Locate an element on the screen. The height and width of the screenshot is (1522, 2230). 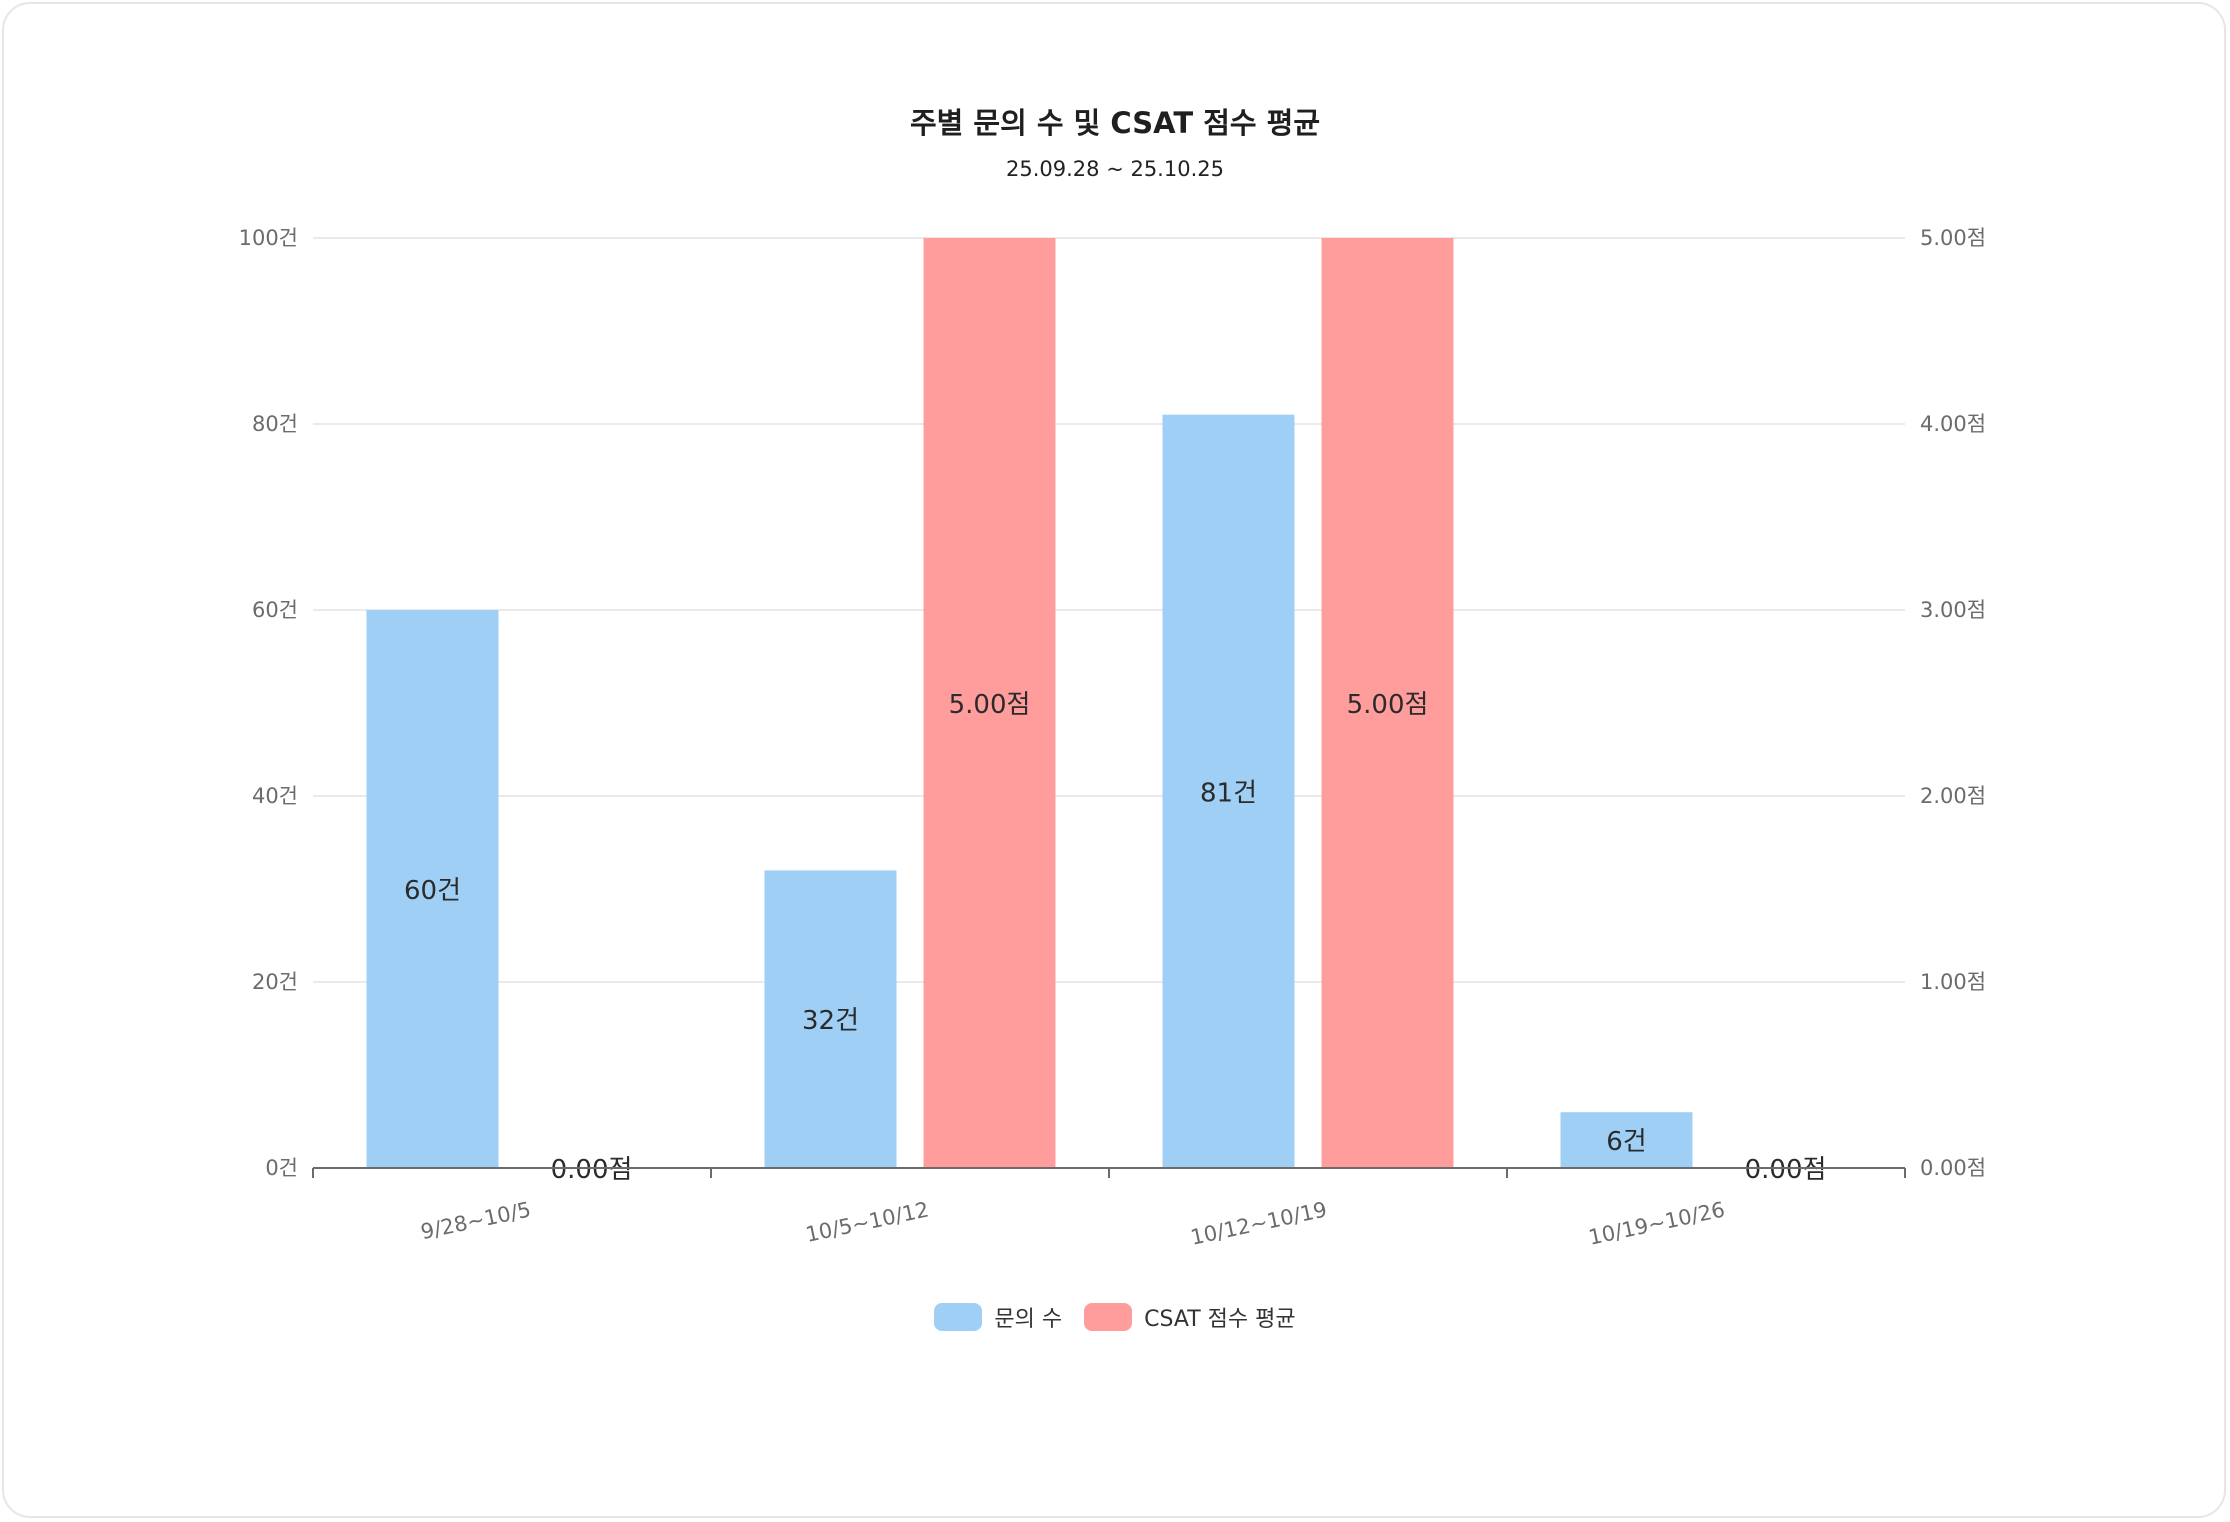
data-label-inquiries: 32건 is located at coordinates (830, 1021).